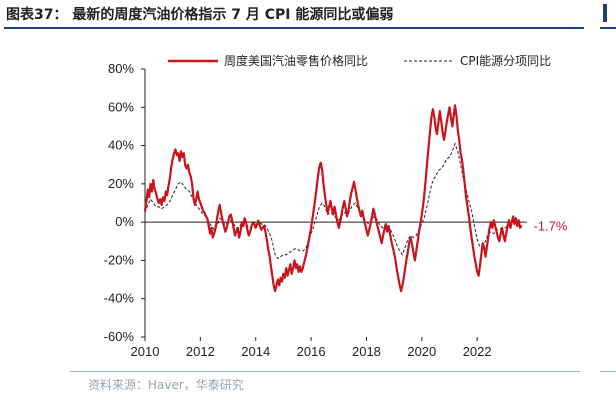  What do you see at coordinates (119, 336) in the screenshot?
I see `y-tick-label: -60%` at bounding box center [119, 336].